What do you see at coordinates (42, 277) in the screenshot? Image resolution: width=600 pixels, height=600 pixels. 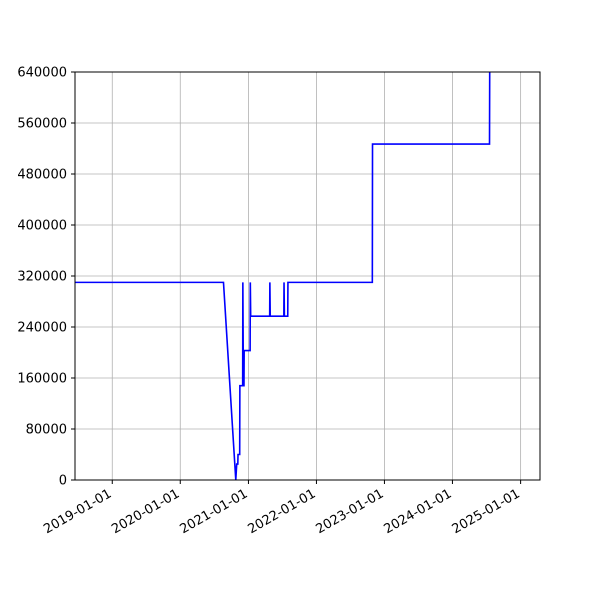 I see `y-tick-label: 320000` at bounding box center [42, 277].